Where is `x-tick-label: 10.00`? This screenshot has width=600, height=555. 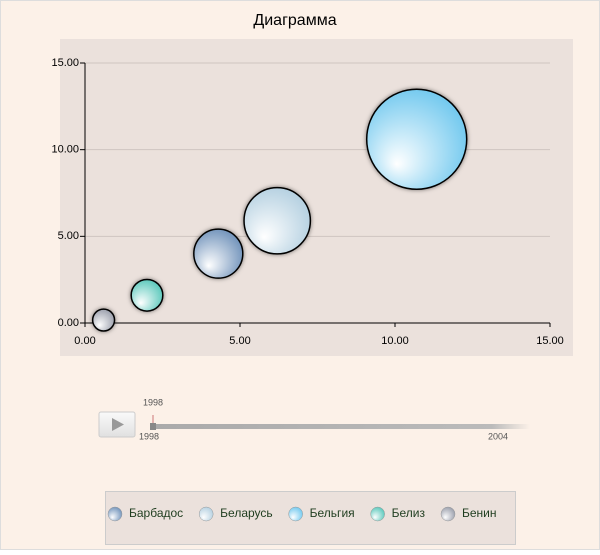 x-tick-label: 10.00 is located at coordinates (395, 341).